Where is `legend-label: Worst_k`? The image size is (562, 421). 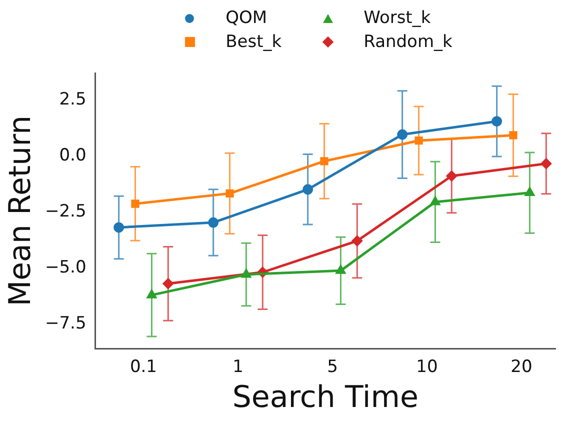 legend-label: Worst_k is located at coordinates (397, 18).